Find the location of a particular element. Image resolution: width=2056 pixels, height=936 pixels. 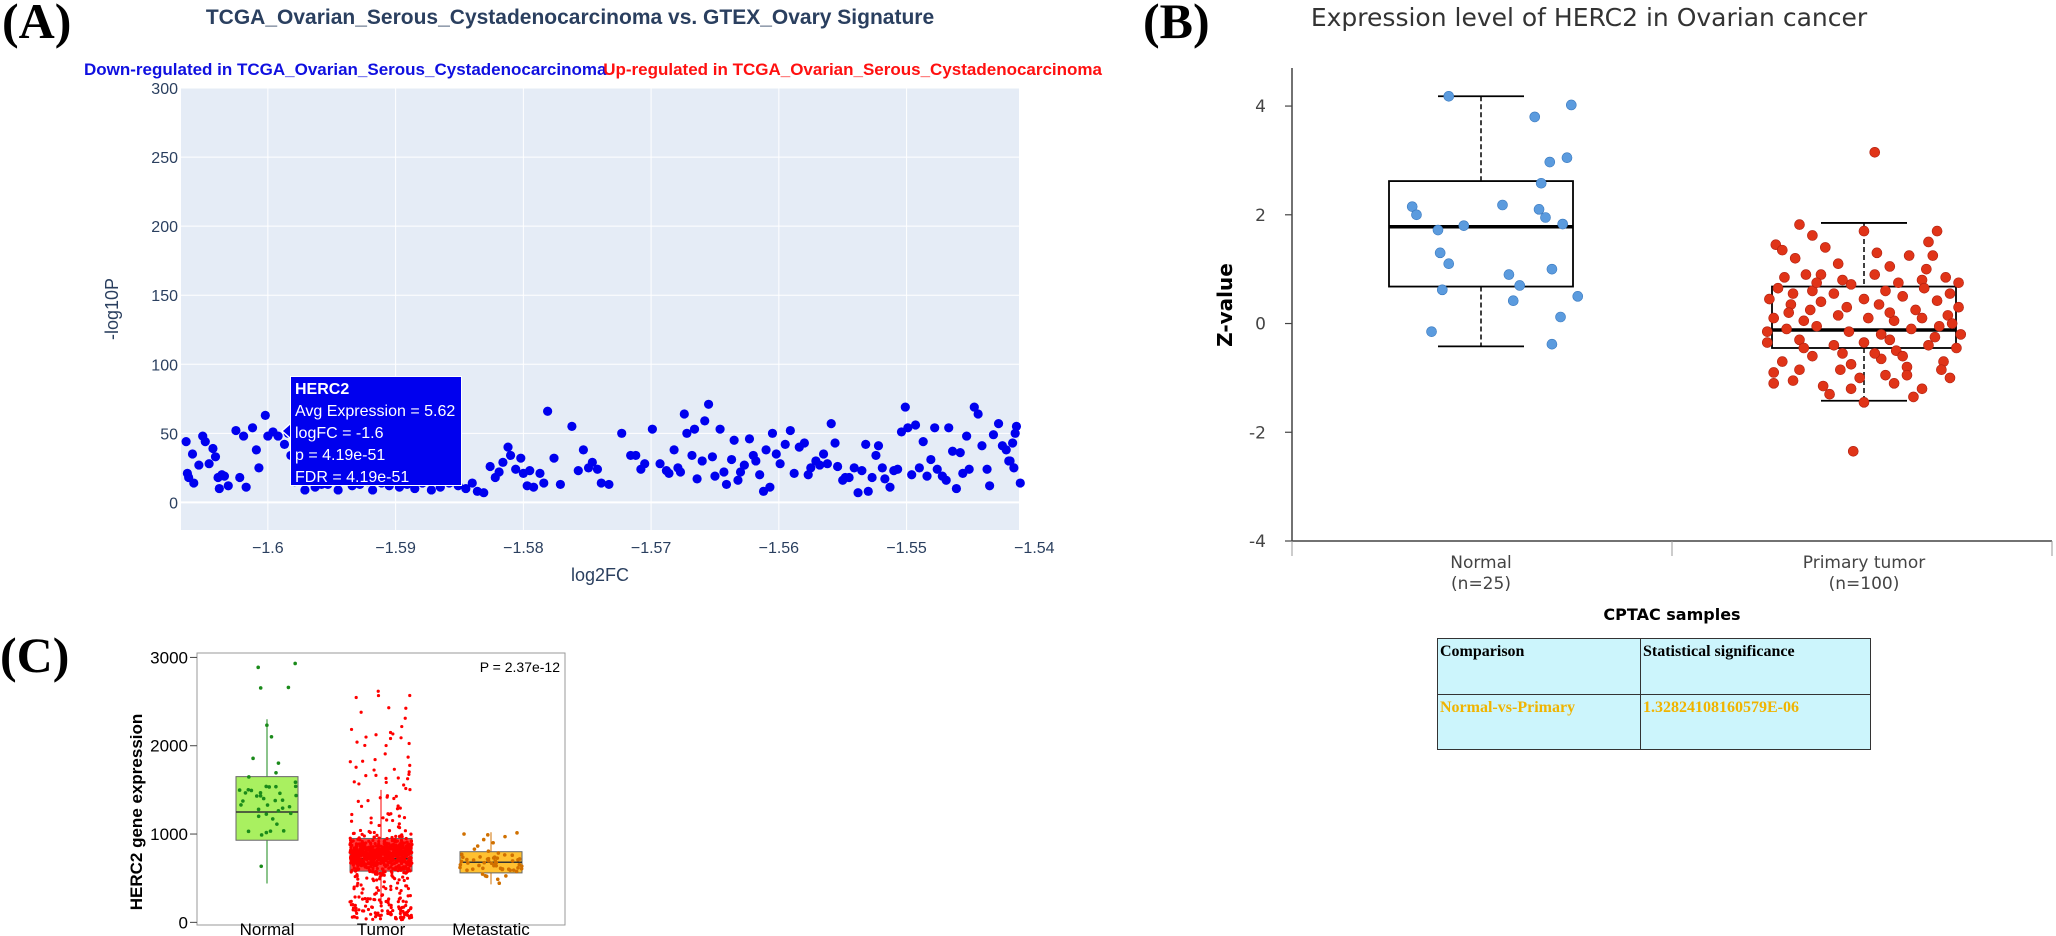

y-tick-label: 250 is located at coordinates (164, 158).